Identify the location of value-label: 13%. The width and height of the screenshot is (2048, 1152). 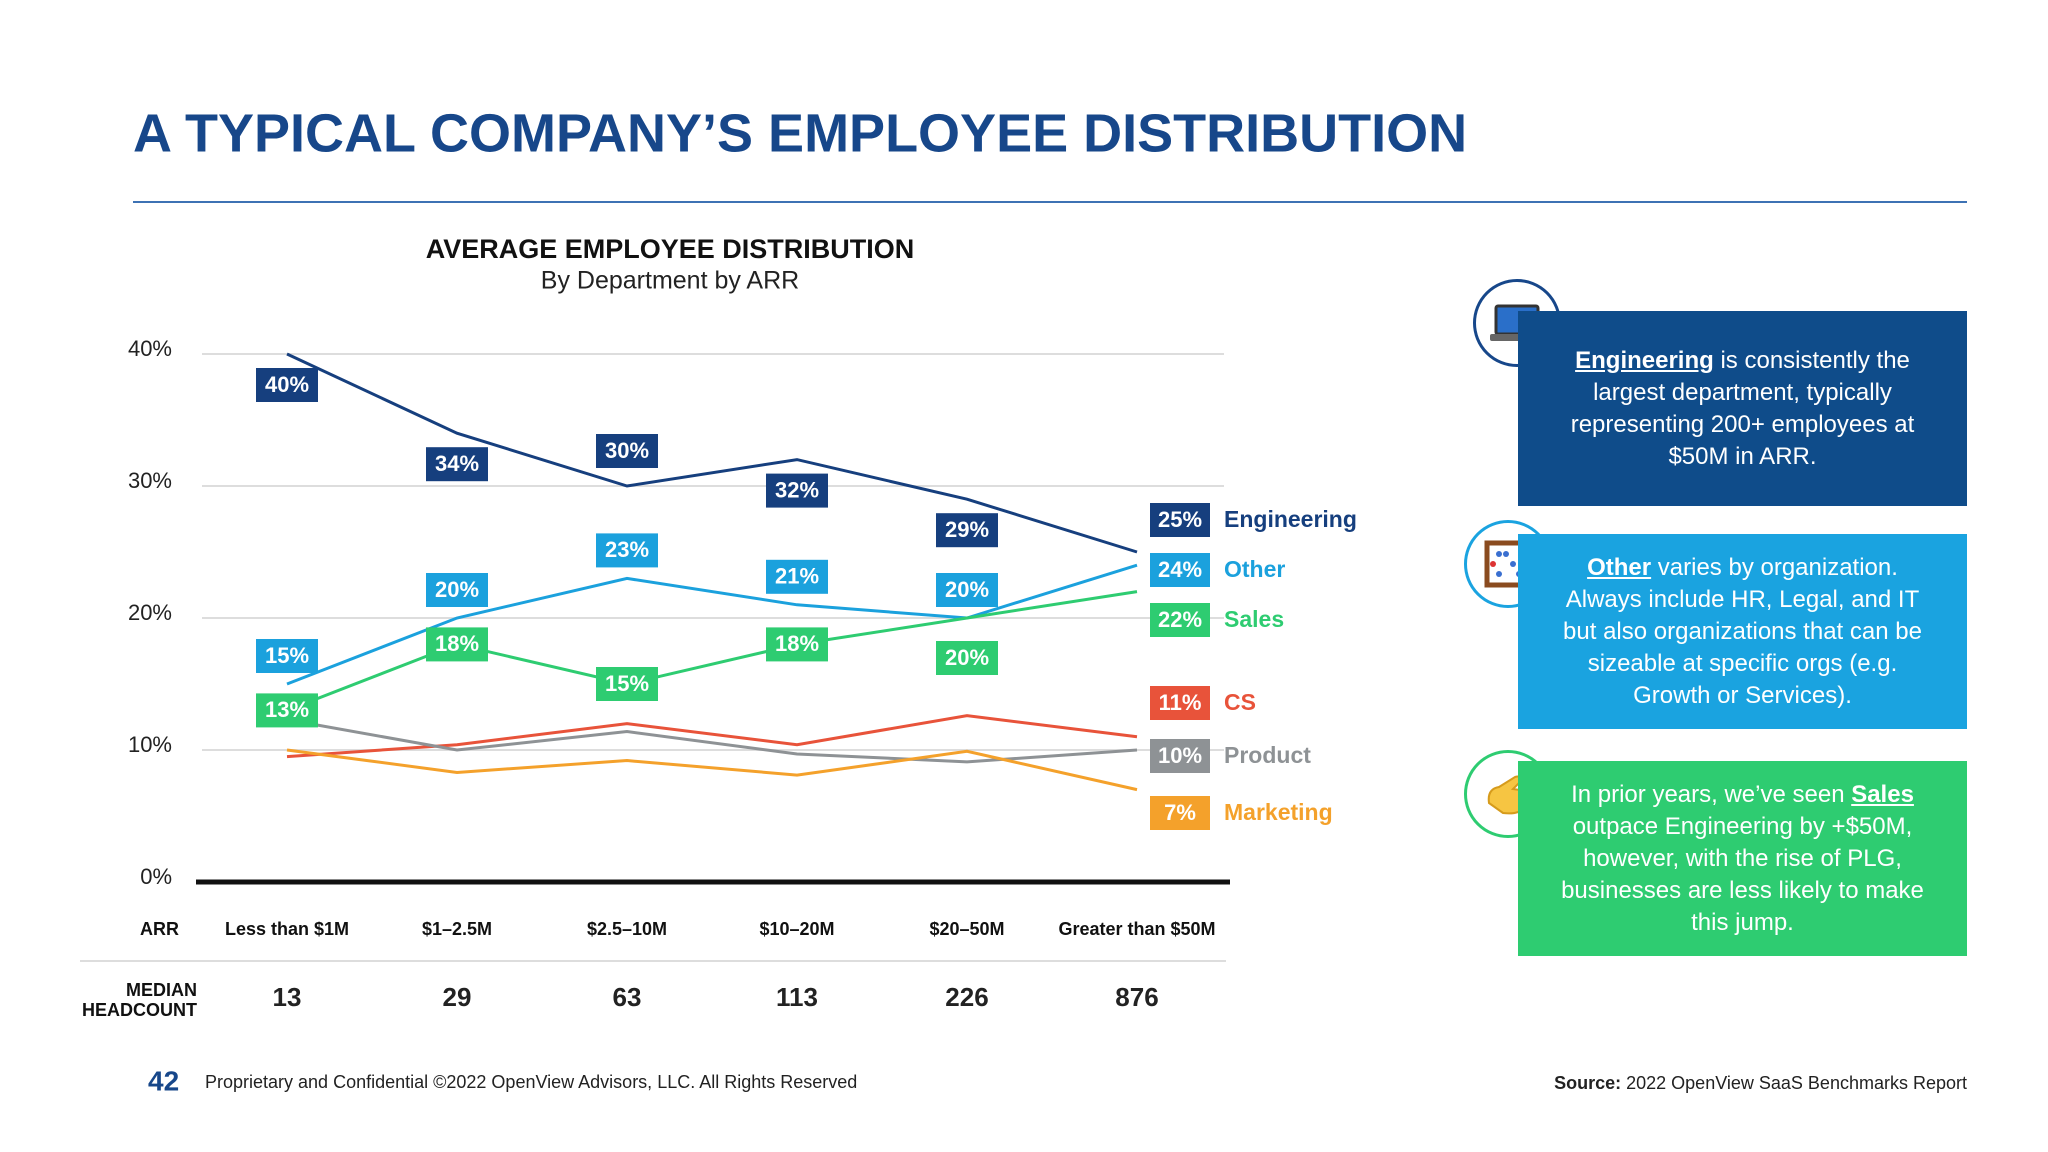
(287, 709).